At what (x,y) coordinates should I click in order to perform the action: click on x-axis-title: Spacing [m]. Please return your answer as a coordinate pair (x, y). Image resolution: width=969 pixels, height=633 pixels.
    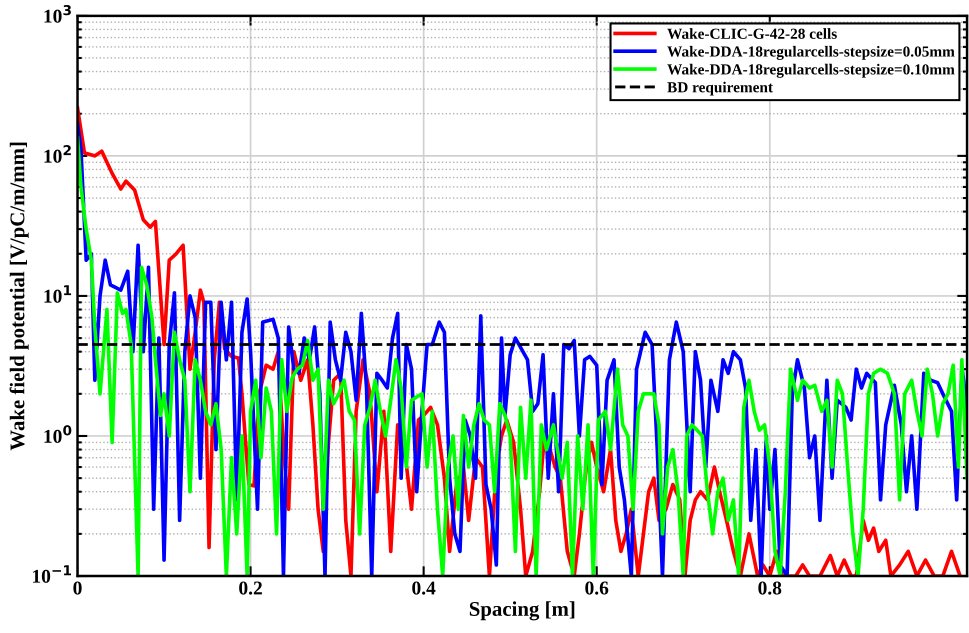
    Looking at the image, I should click on (522, 610).